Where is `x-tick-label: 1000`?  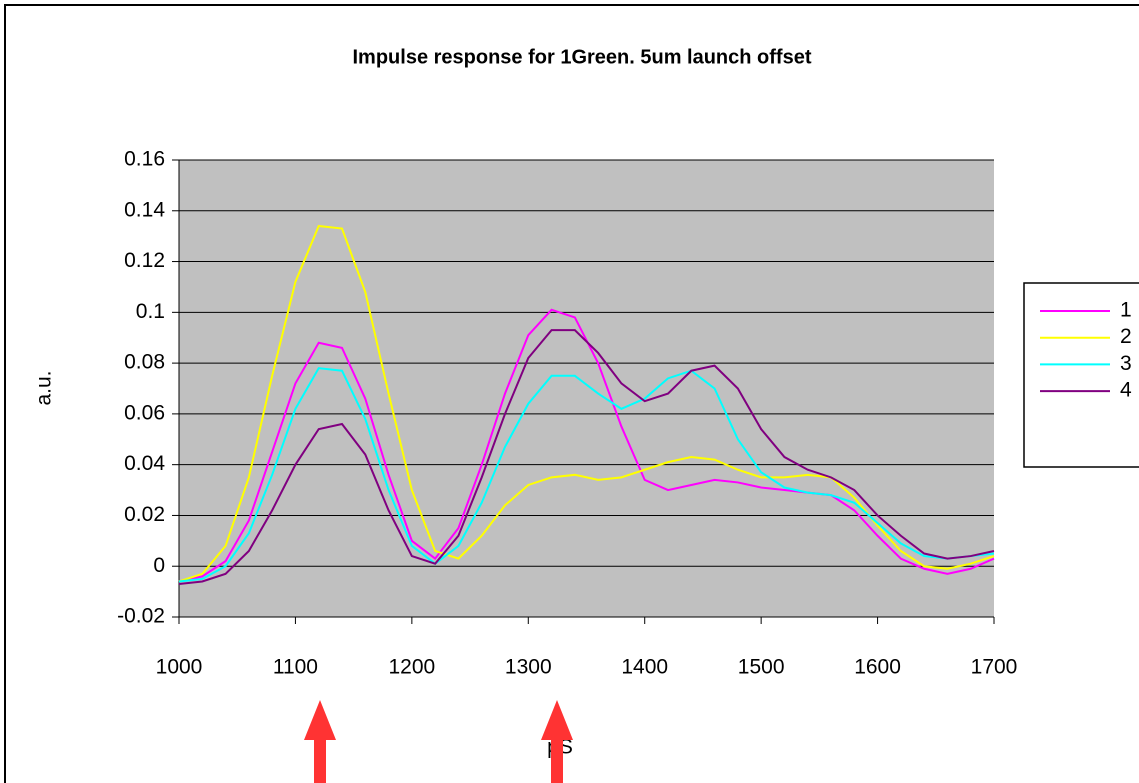 x-tick-label: 1000 is located at coordinates (179, 667).